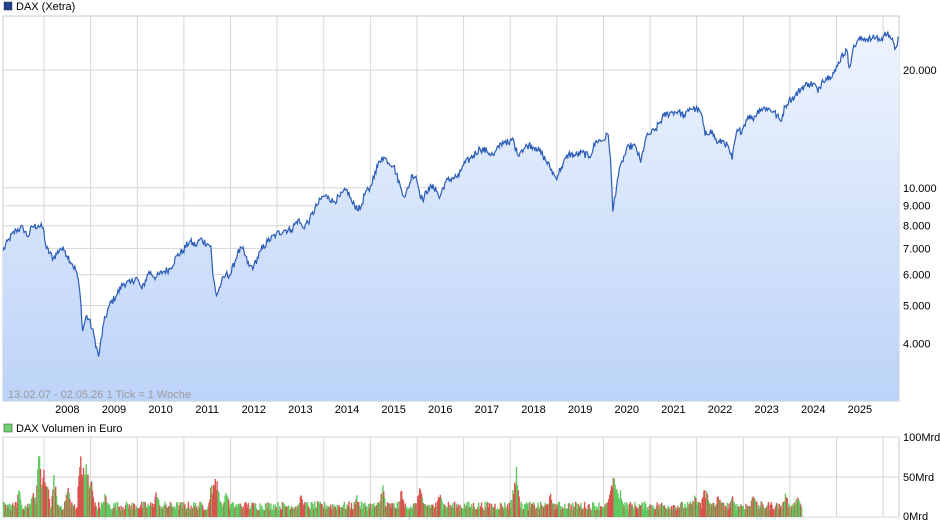  What do you see at coordinates (8, 6) in the screenshot?
I see `price-legend-marker` at bounding box center [8, 6].